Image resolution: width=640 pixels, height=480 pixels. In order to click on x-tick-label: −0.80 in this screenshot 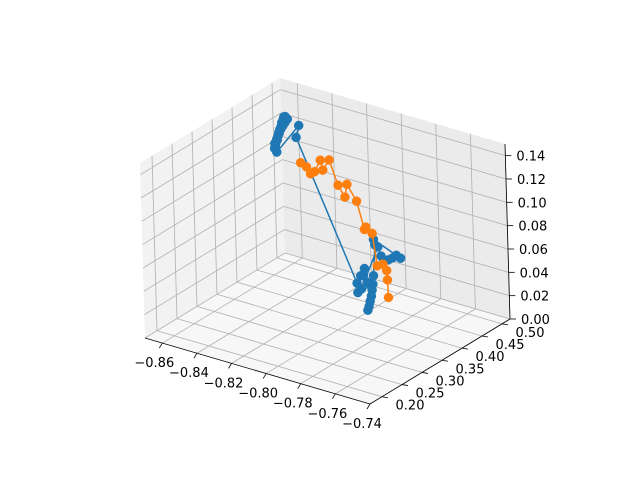, I will do `click(258, 394)`.